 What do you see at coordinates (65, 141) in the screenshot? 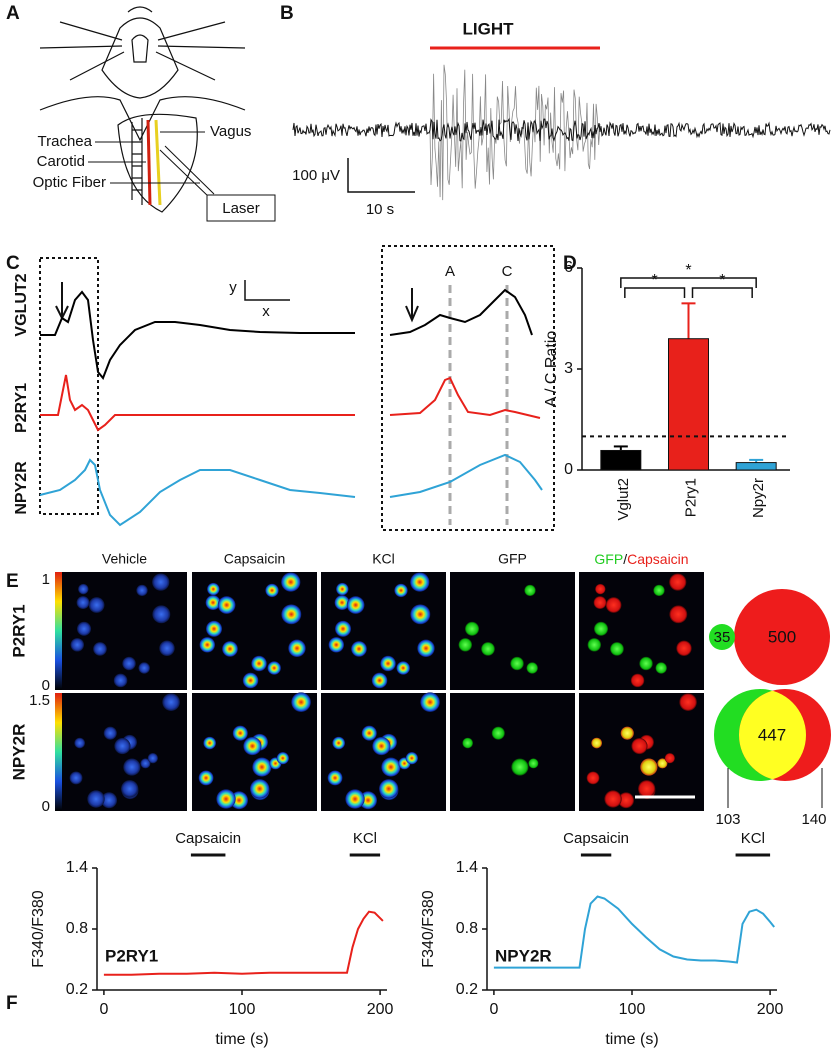
I see `label: Trachea` at bounding box center [65, 141].